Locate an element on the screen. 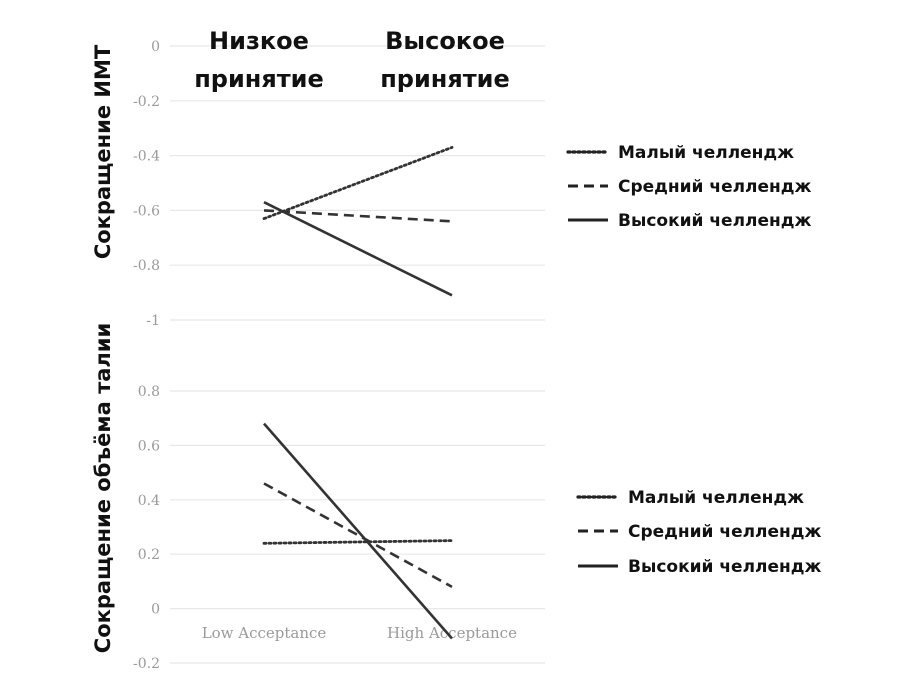  series-line-dashed is located at coordinates (358, 535).